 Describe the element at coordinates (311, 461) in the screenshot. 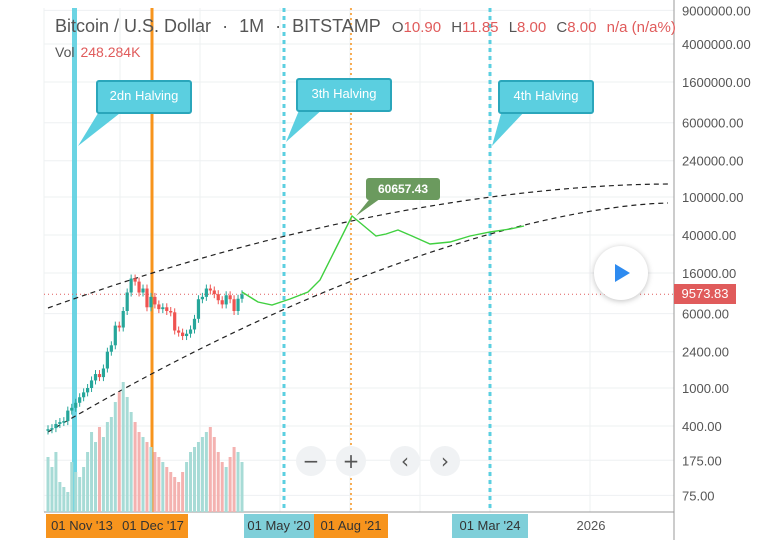

I see `zoom-out-button: −` at that location.